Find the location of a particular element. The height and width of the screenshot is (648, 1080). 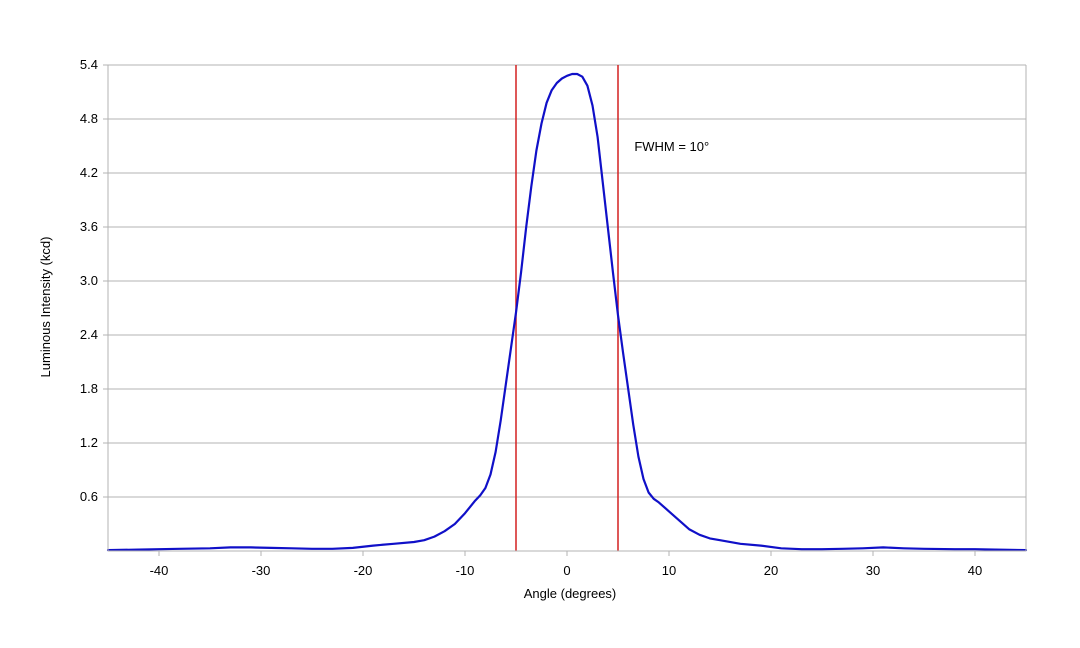

y-tick-label: 5.4 is located at coordinates (89, 64).